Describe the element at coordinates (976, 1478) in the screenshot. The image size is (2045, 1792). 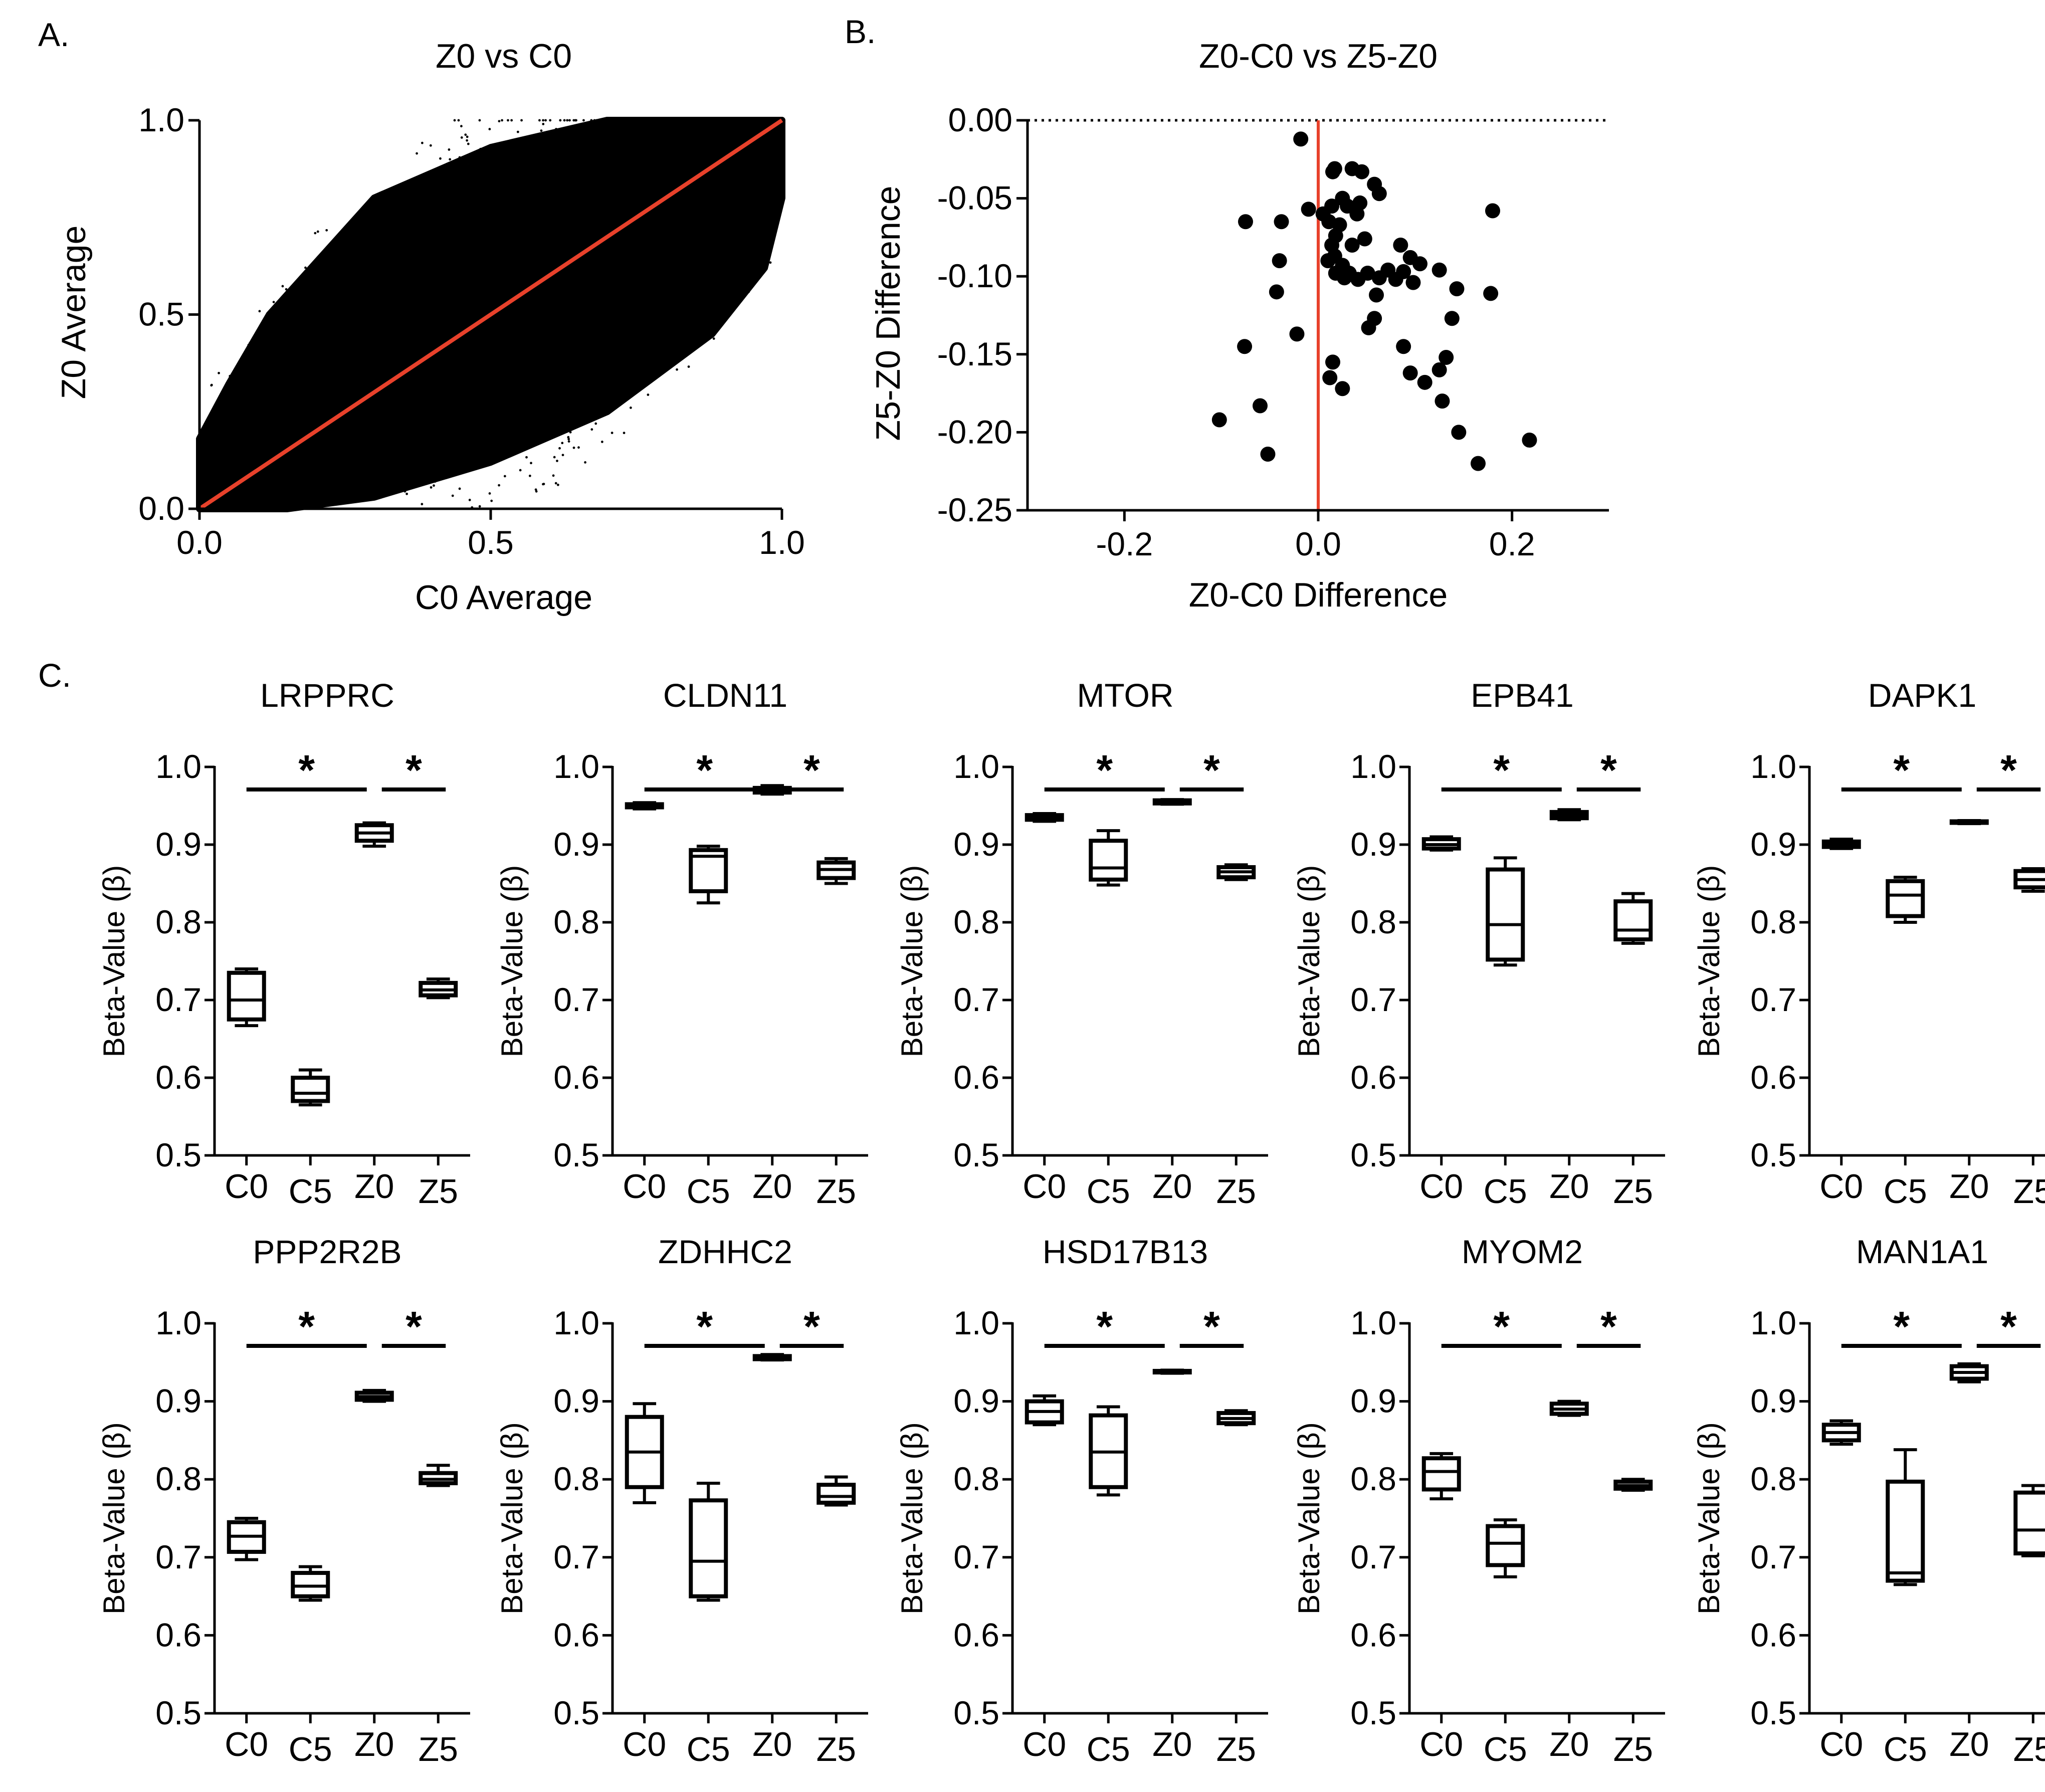
I see `boxplot-ytick-label: 0.8` at that location.